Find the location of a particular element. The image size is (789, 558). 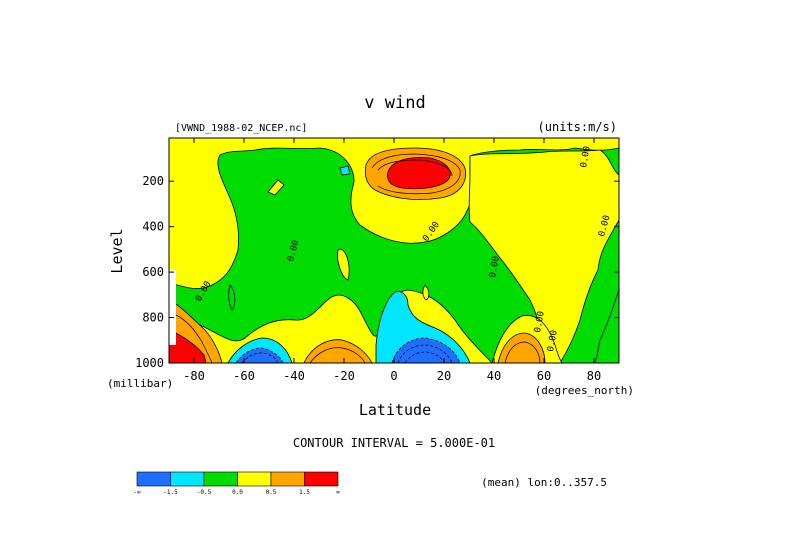

y-tick-label: 600 is located at coordinates (153, 272).